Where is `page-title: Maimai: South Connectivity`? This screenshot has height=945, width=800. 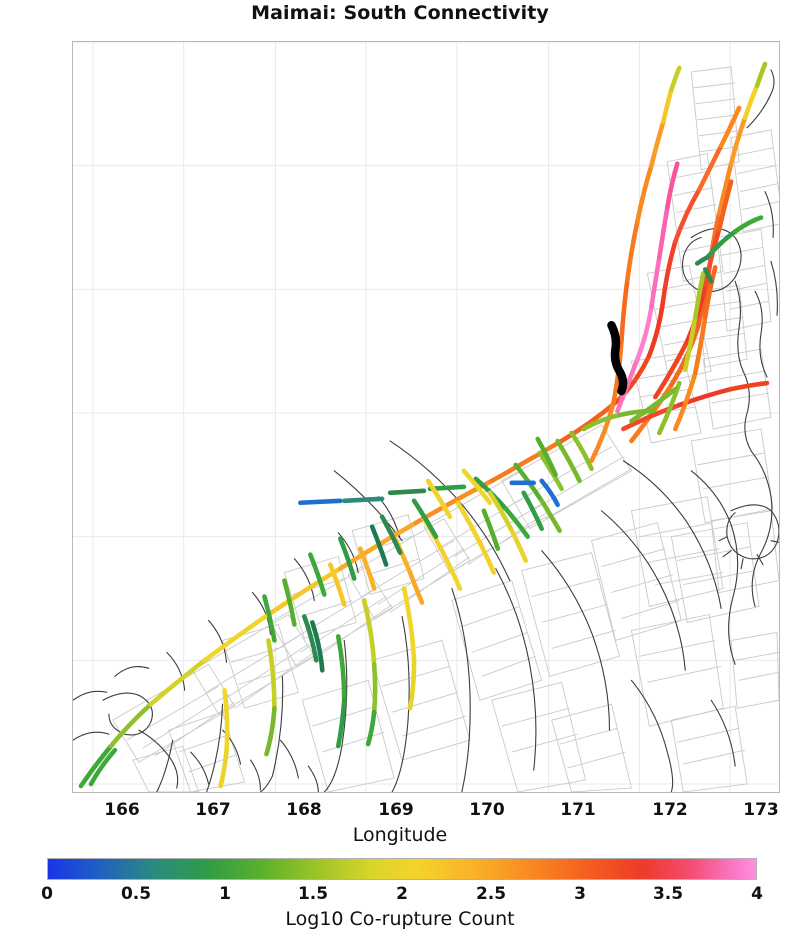
page-title: Maimai: South Connectivity is located at coordinates (400, 13).